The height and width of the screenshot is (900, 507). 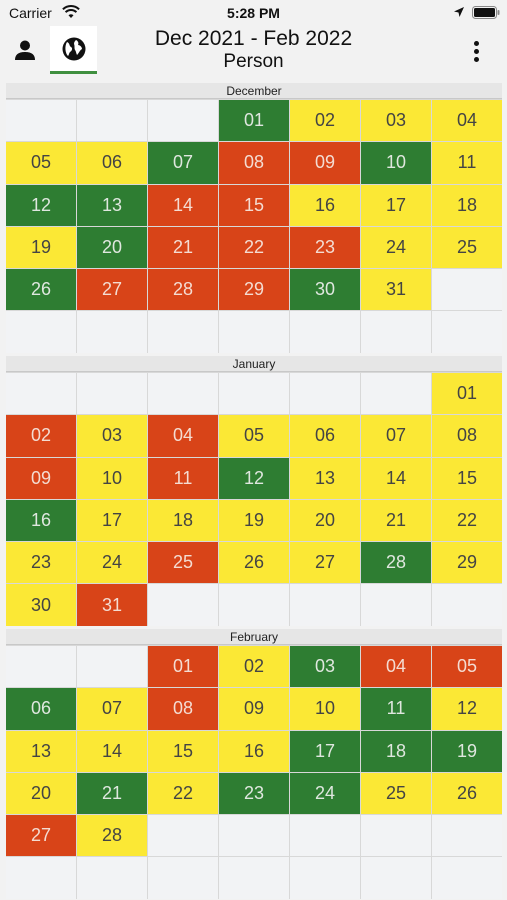 What do you see at coordinates (459, 12) in the screenshot?
I see `location-arrow-icon` at bounding box center [459, 12].